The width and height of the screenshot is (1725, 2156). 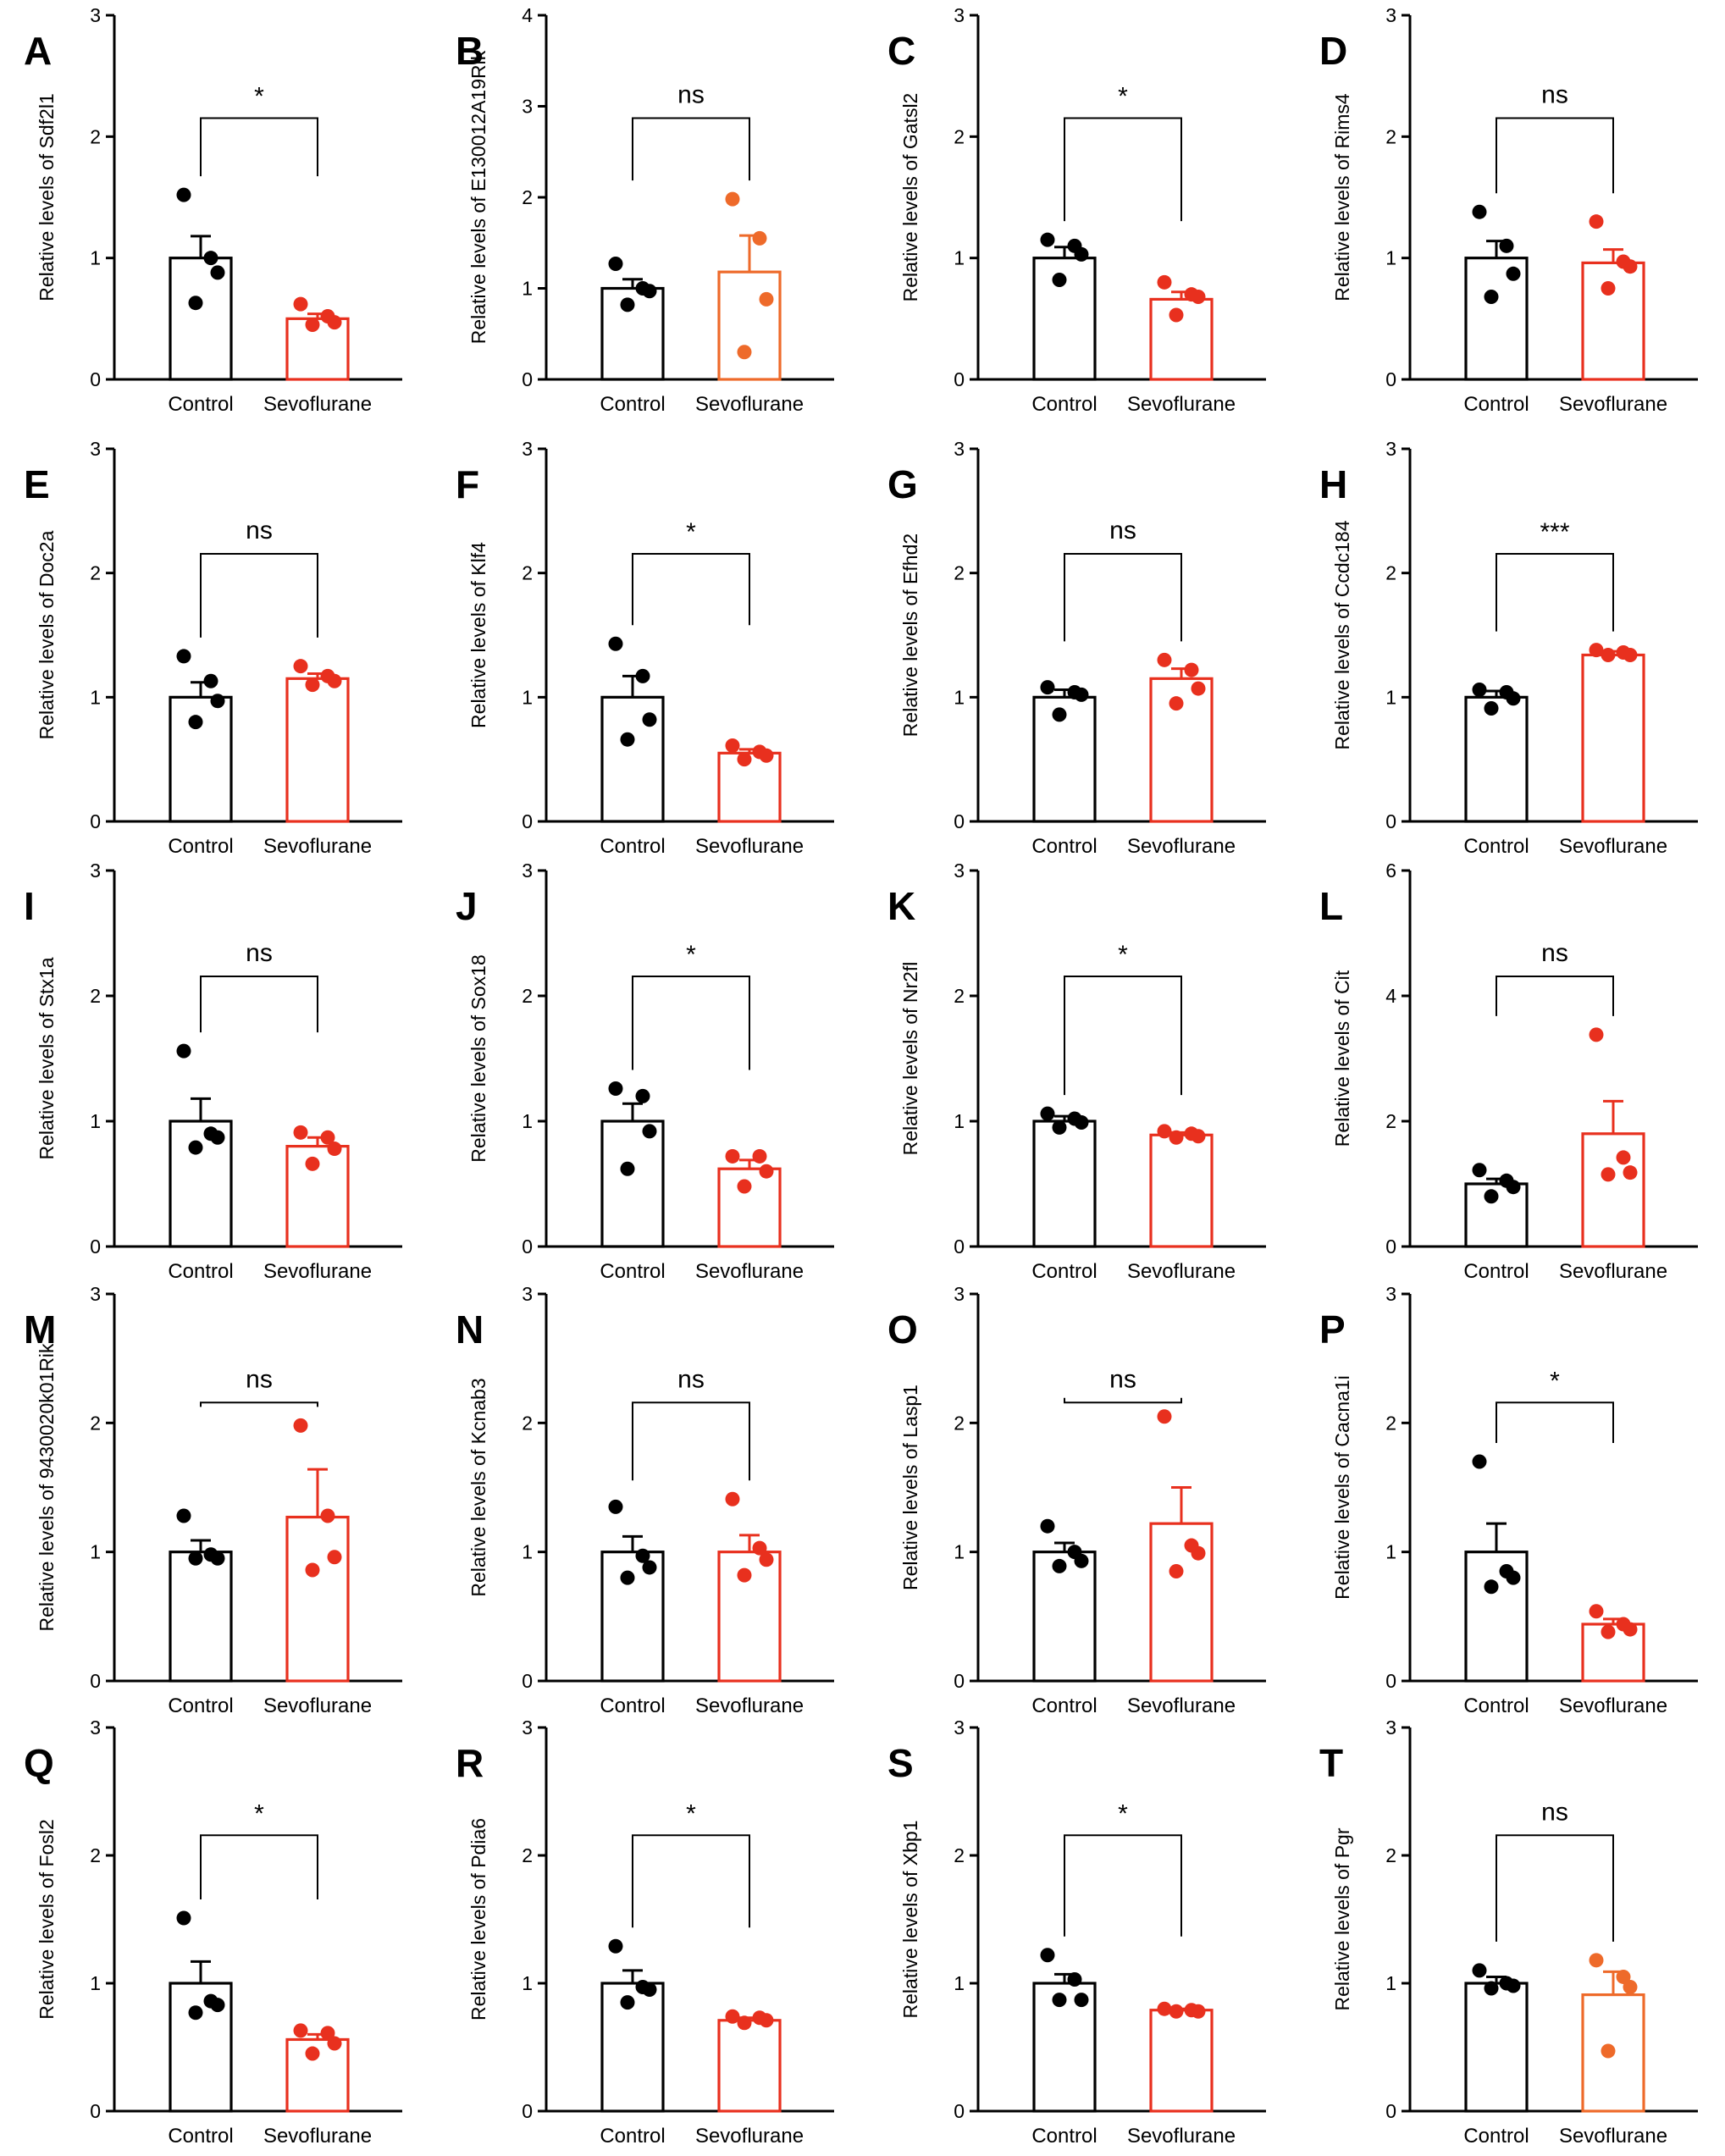 I want to click on y-axis-label: Relative levels of Sox18, so click(x=478, y=1058).